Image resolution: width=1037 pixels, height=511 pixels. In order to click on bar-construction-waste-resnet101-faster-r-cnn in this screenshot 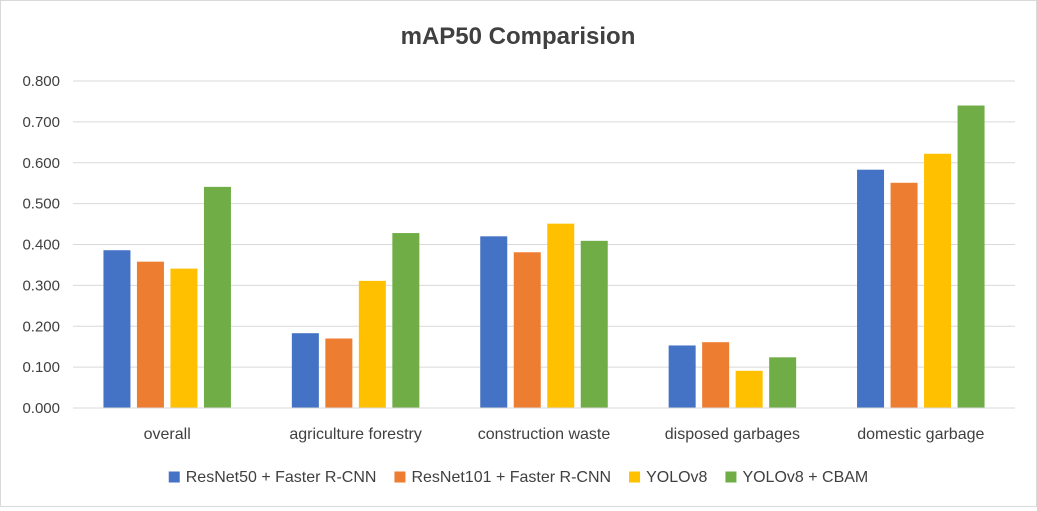, I will do `click(527, 330)`.